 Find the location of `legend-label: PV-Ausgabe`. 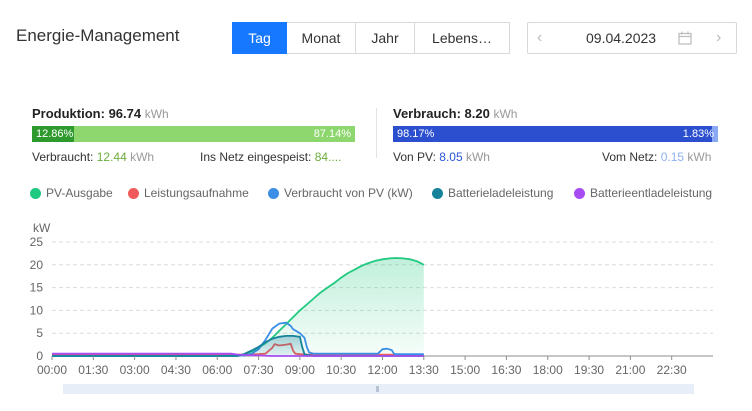

legend-label: PV-Ausgabe is located at coordinates (79, 193).